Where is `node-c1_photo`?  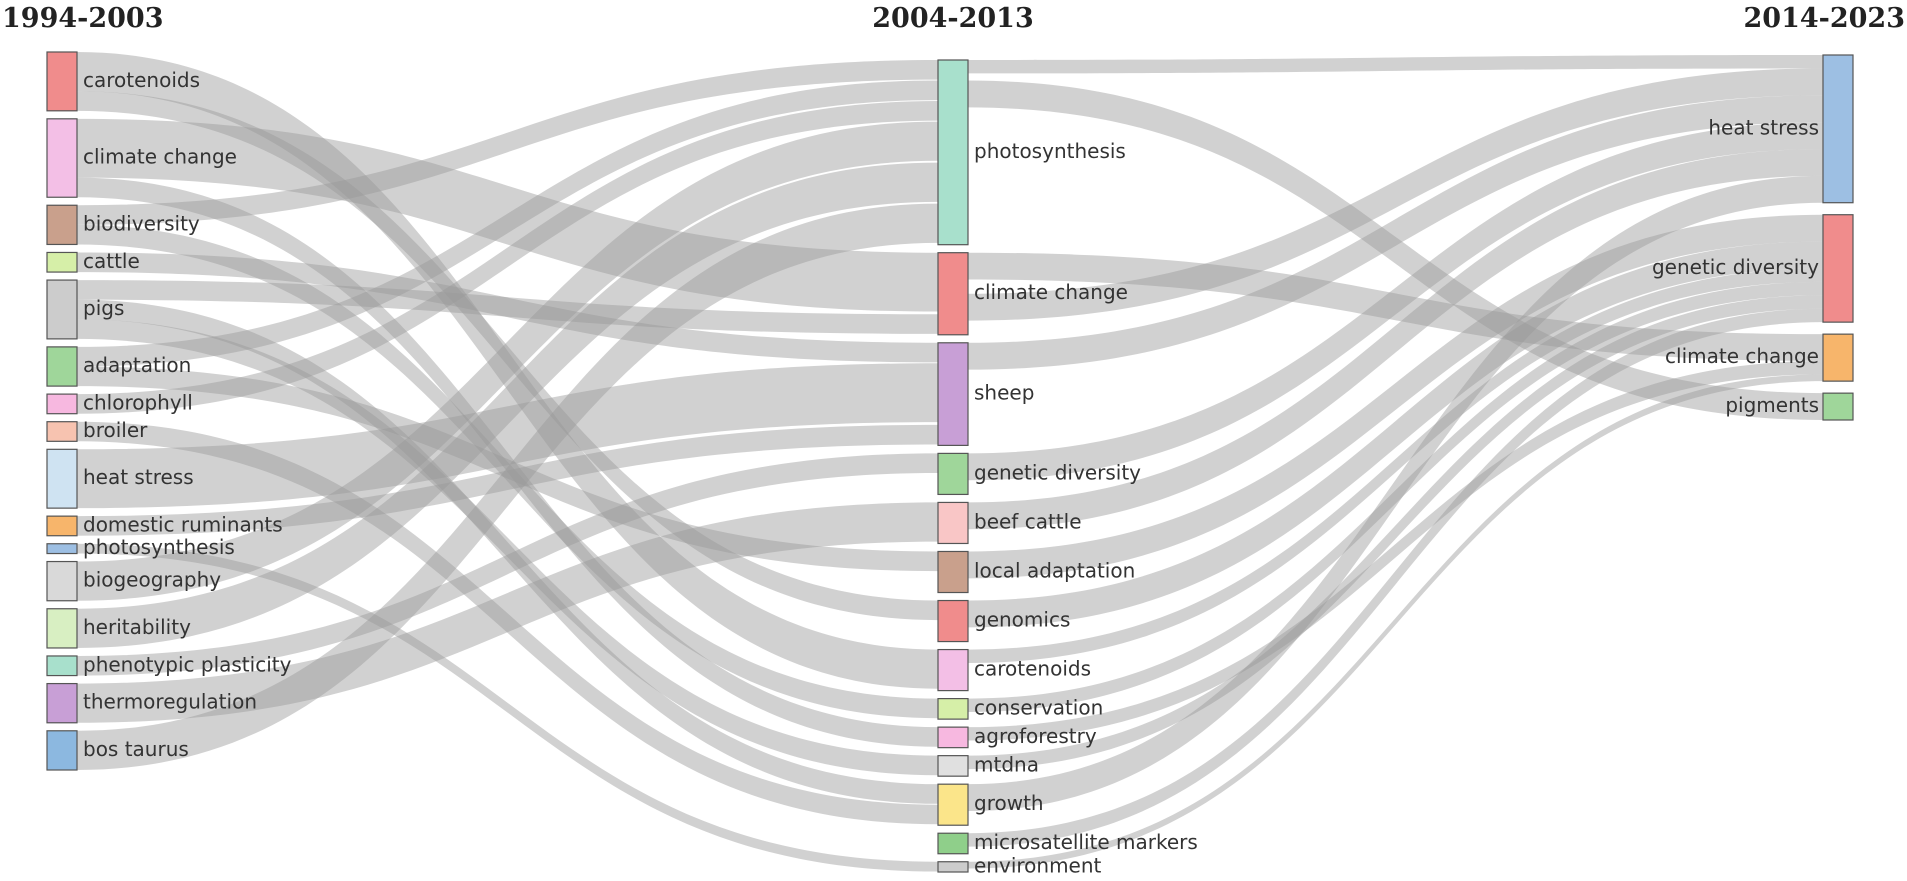
node-c1_photo is located at coordinates (62, 549).